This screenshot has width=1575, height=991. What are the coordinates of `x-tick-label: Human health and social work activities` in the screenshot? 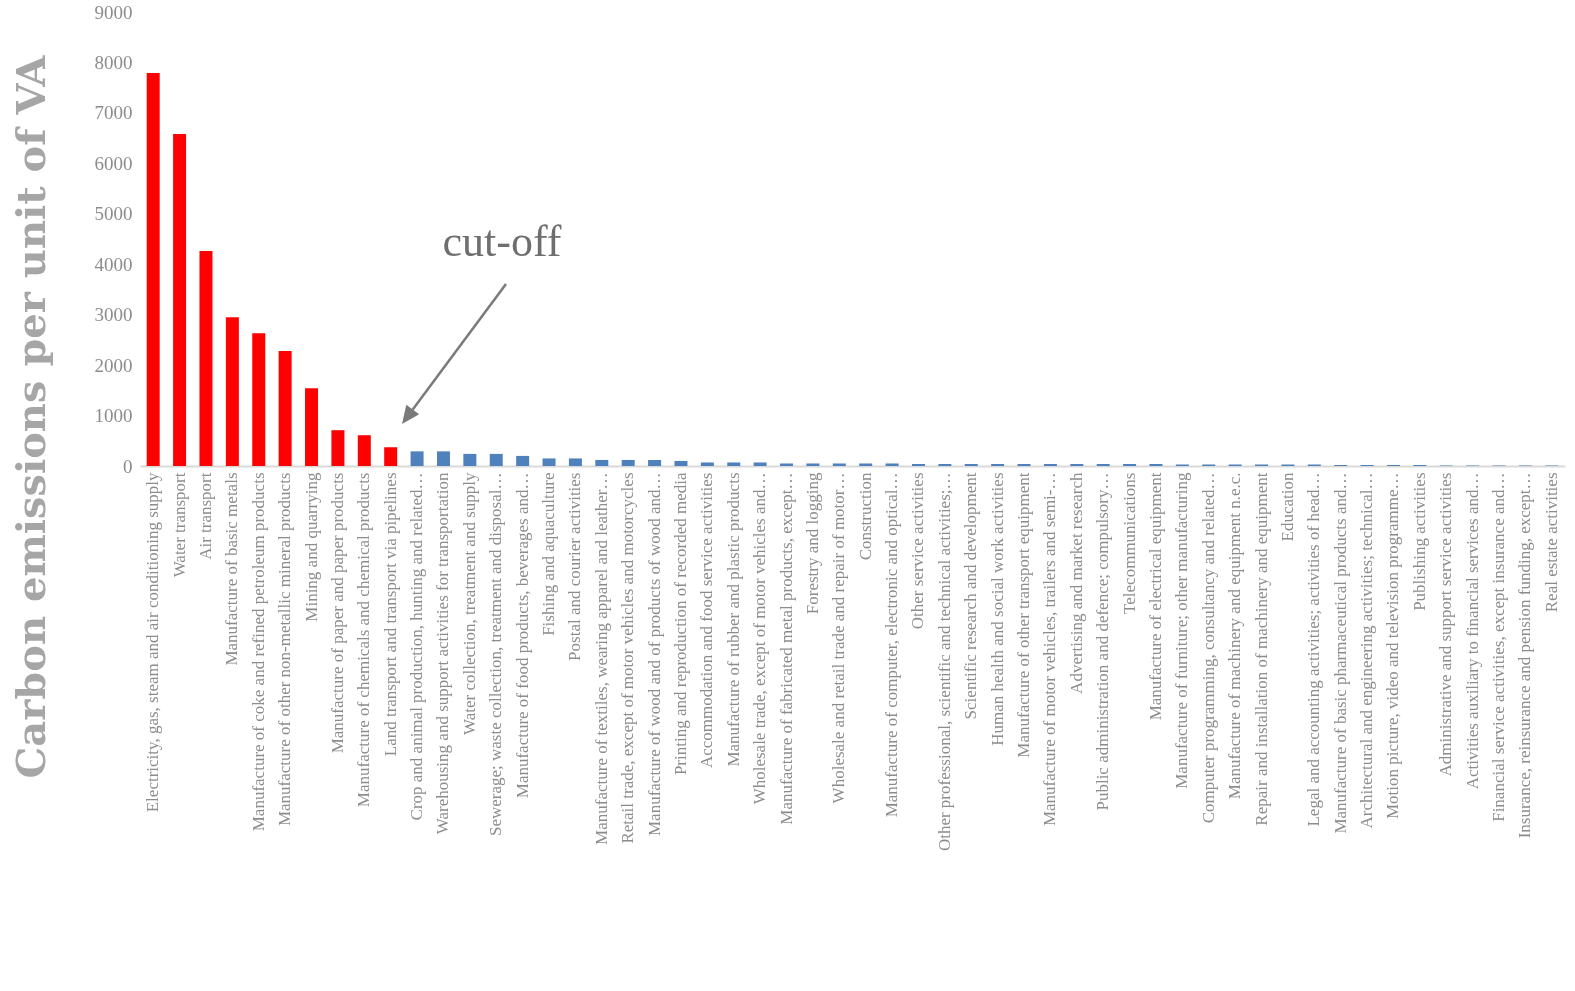 It's located at (997, 609).